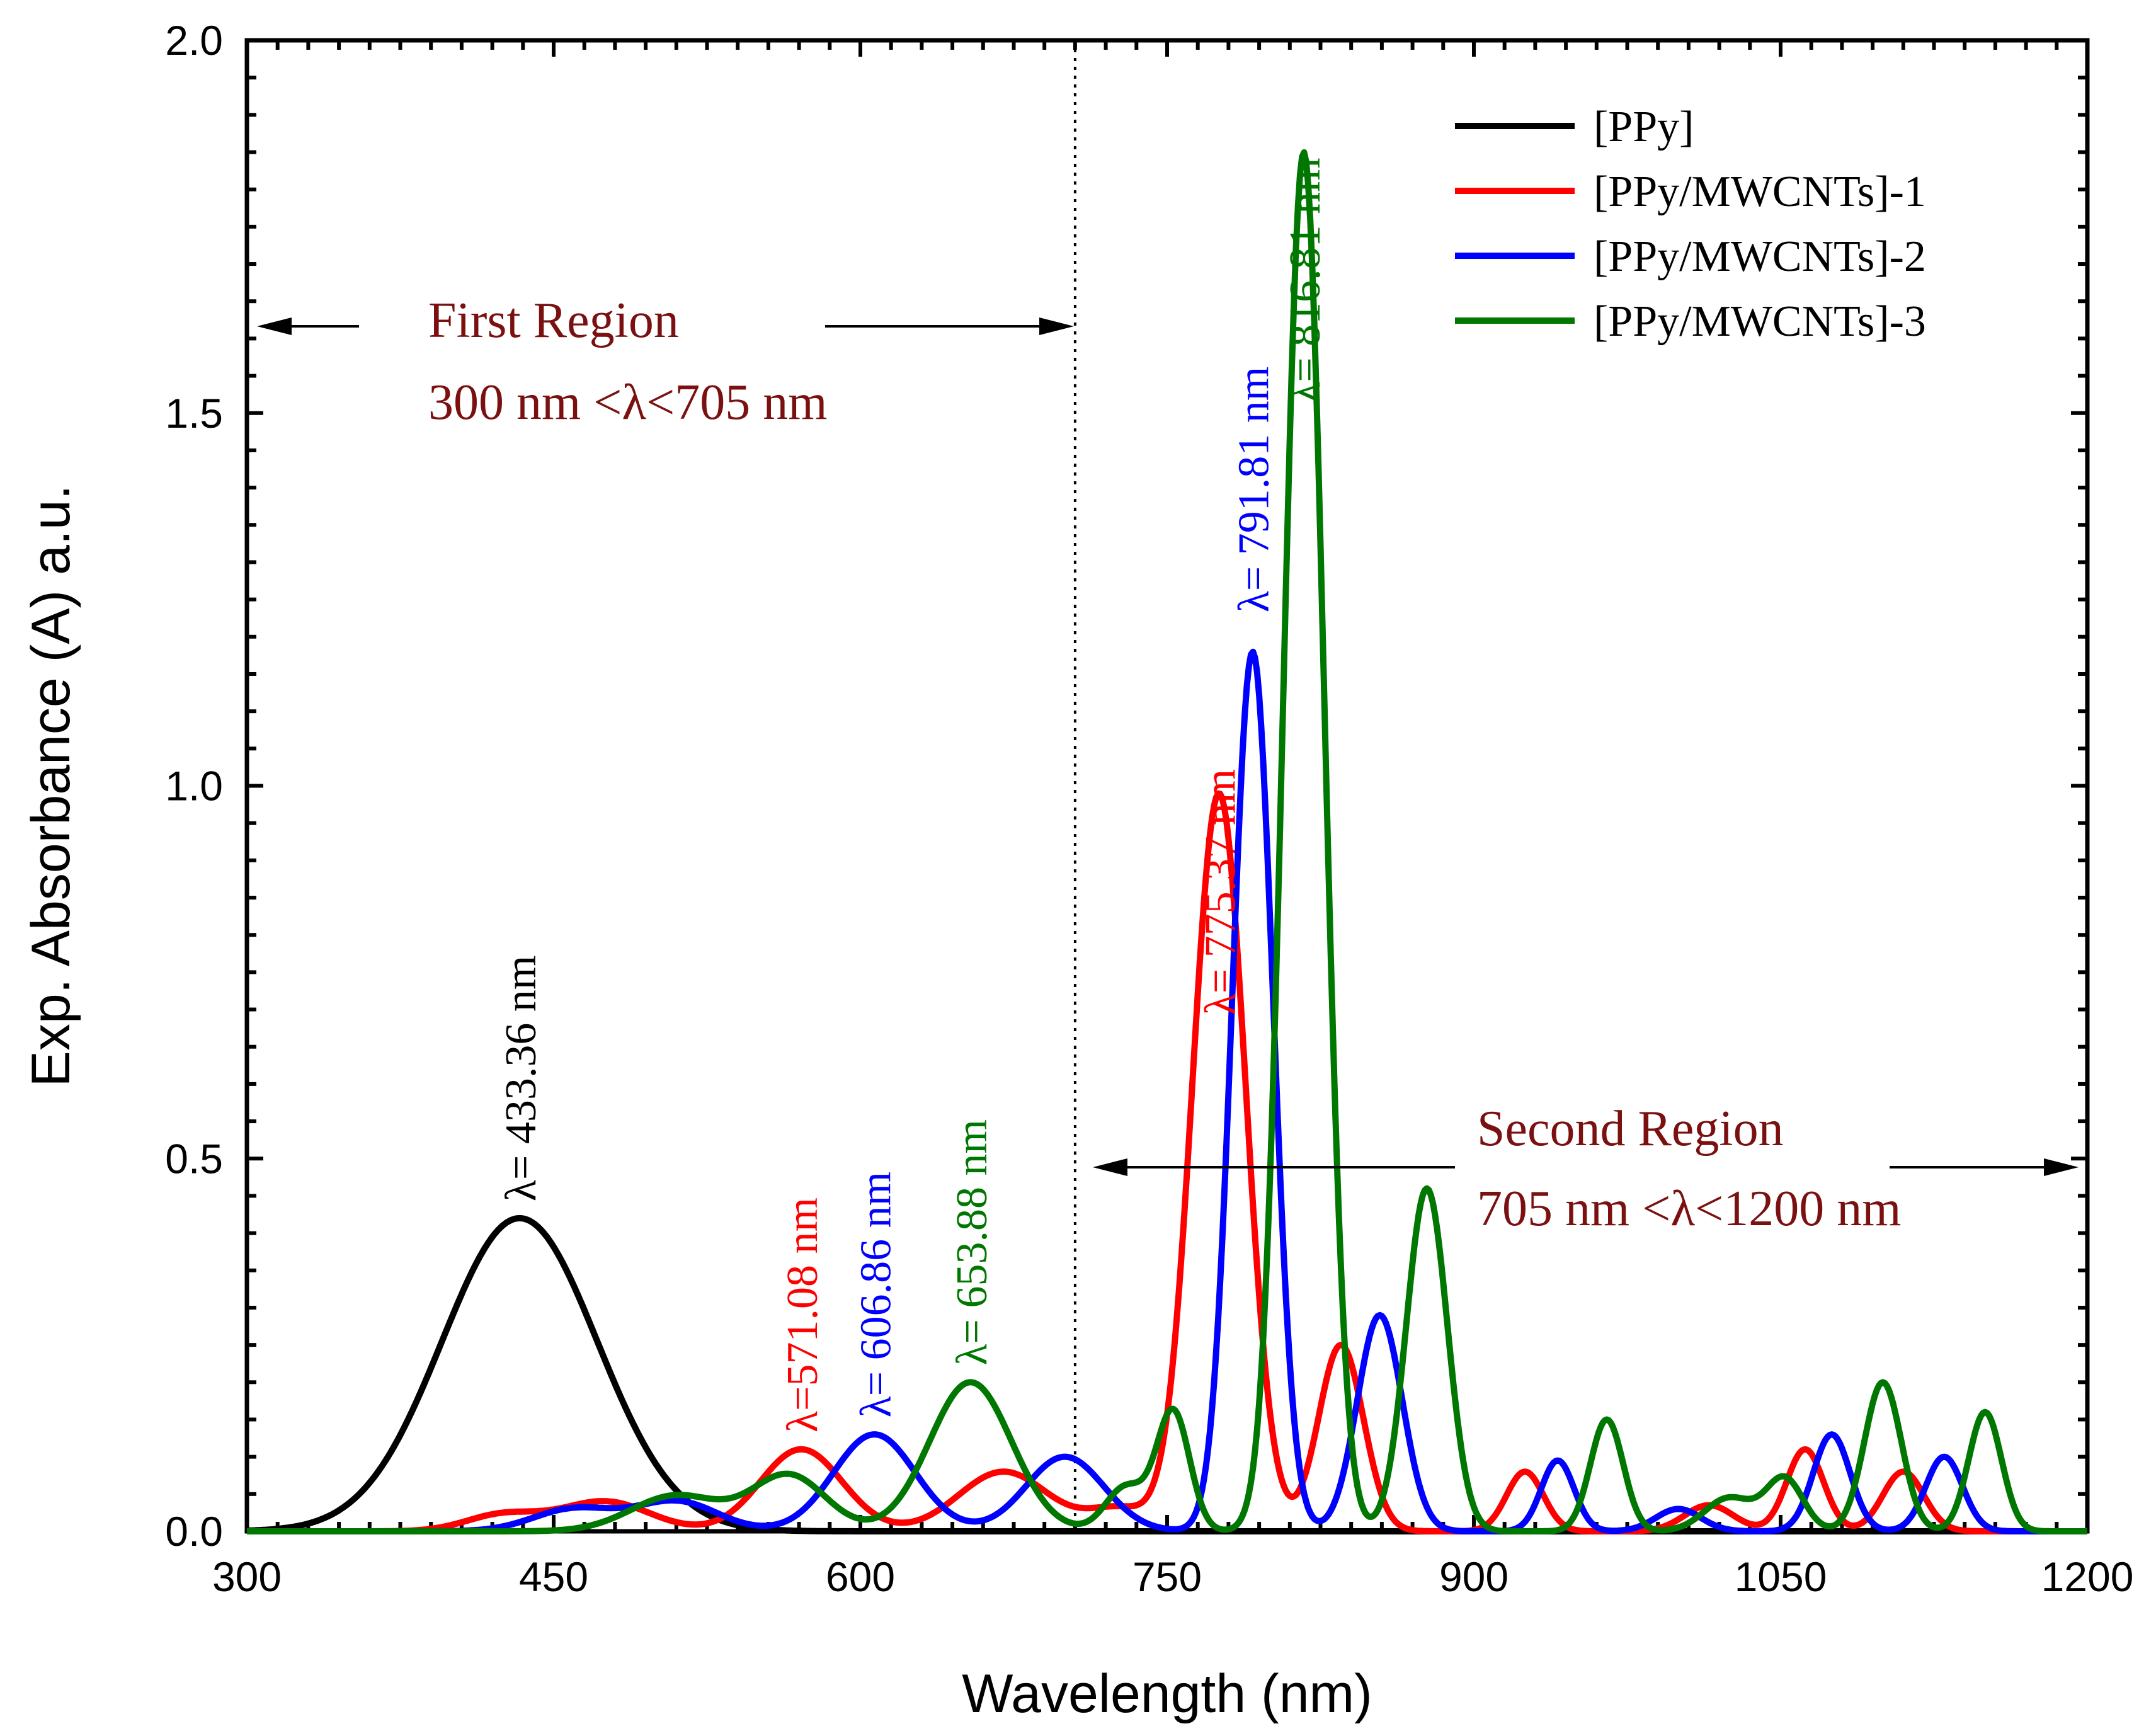 Image resolution: width=2156 pixels, height=1731 pixels. What do you see at coordinates (553, 320) in the screenshot?
I see `first-region-title: First Region` at bounding box center [553, 320].